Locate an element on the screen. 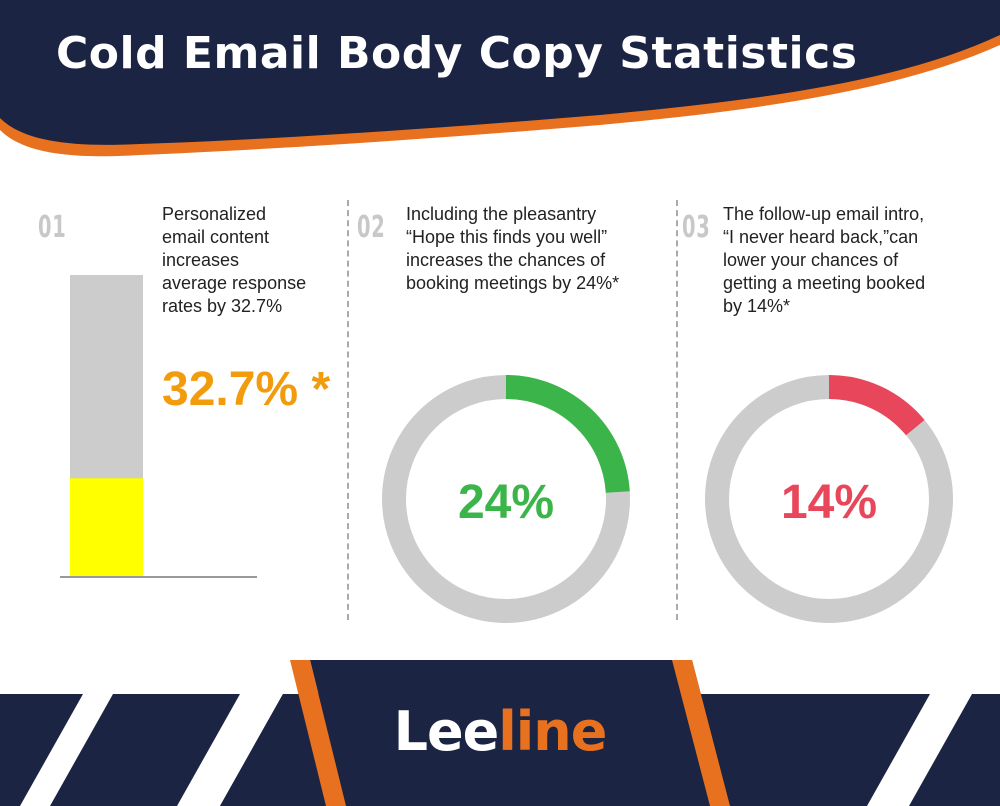 The width and height of the screenshot is (1000, 806). stat-number-1: 01 is located at coordinates (52, 227).